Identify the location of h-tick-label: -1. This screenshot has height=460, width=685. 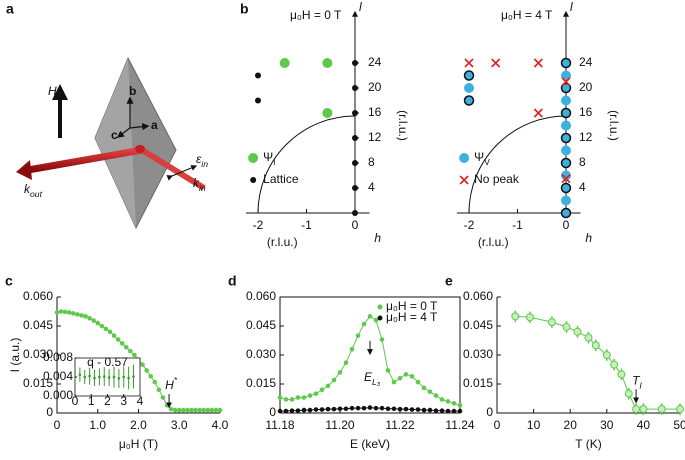
(306, 225).